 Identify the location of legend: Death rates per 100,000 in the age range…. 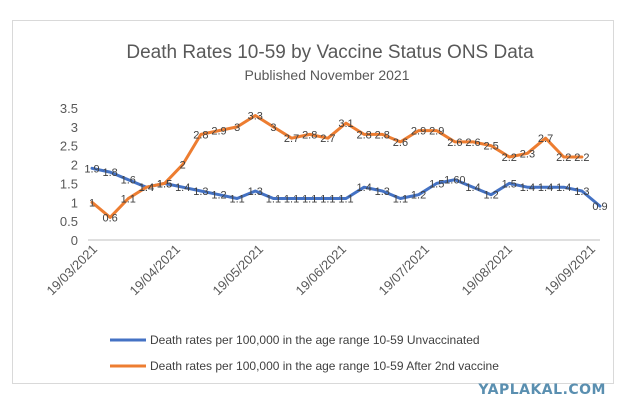
(304, 353).